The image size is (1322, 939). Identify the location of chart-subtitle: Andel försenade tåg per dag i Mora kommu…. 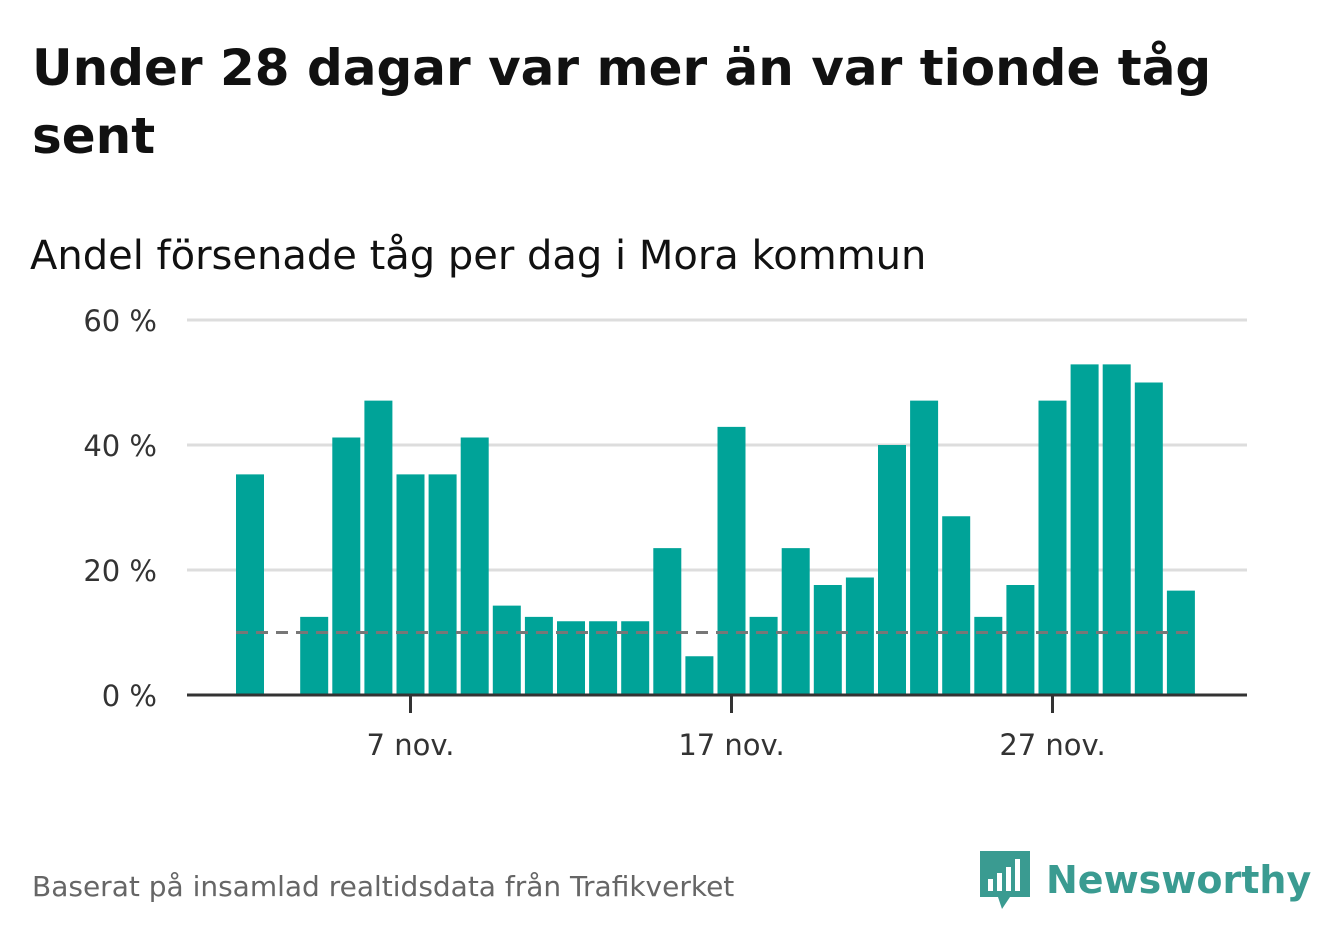
(478, 256).